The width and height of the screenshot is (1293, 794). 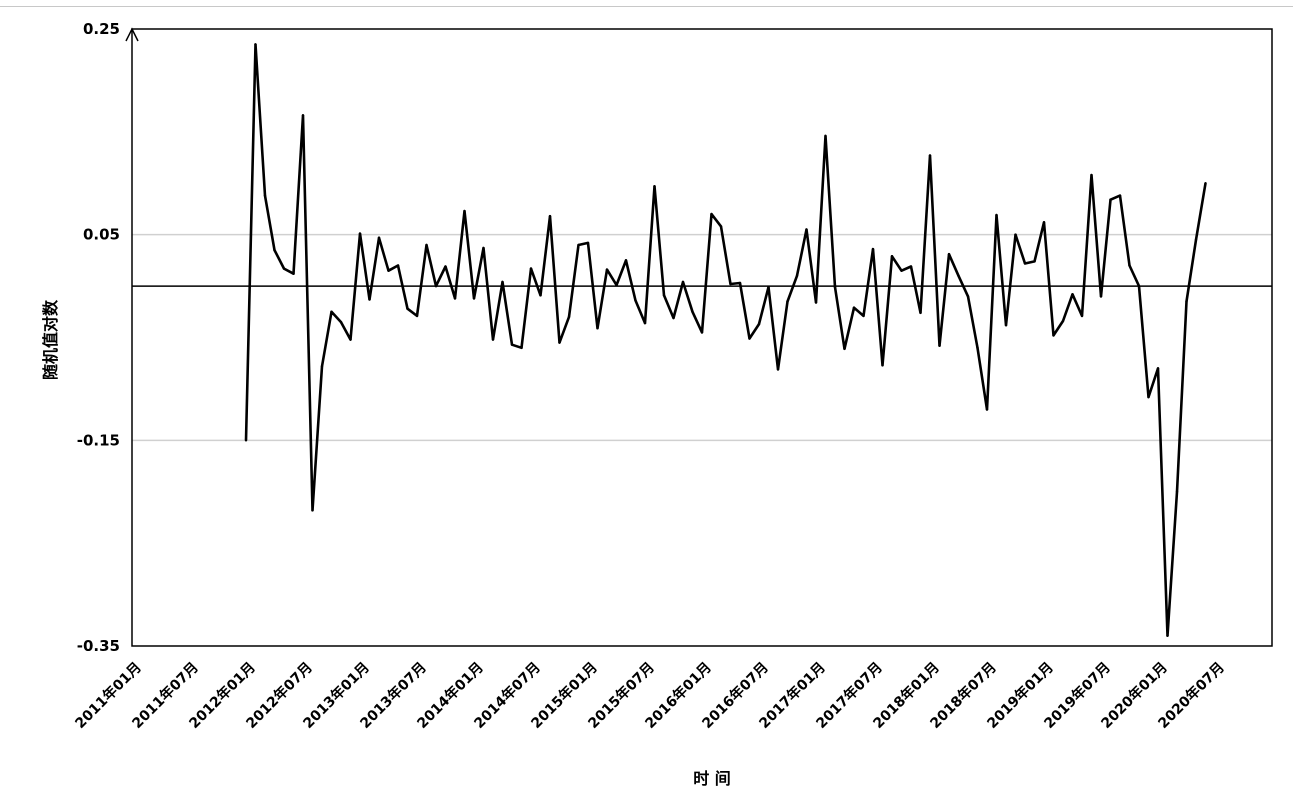 What do you see at coordinates (50, 339) in the screenshot?
I see `y-axis-title: 随机值对数` at bounding box center [50, 339].